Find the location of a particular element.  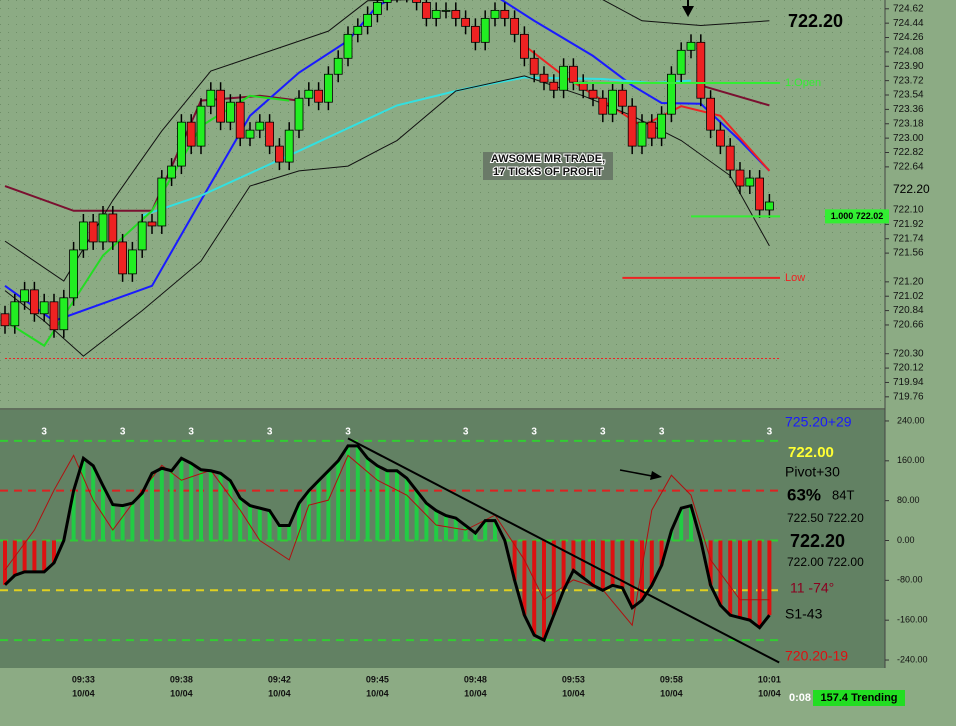

annotation-box is located at coordinates (548, 166).